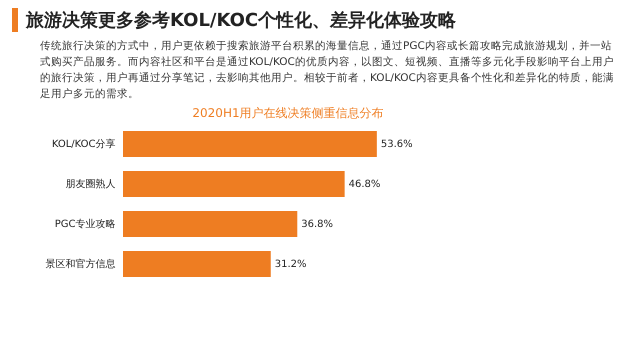 The width and height of the screenshot is (640, 362). Describe the element at coordinates (290, 264) in the screenshot. I see `data-label: 31.2%` at that location.